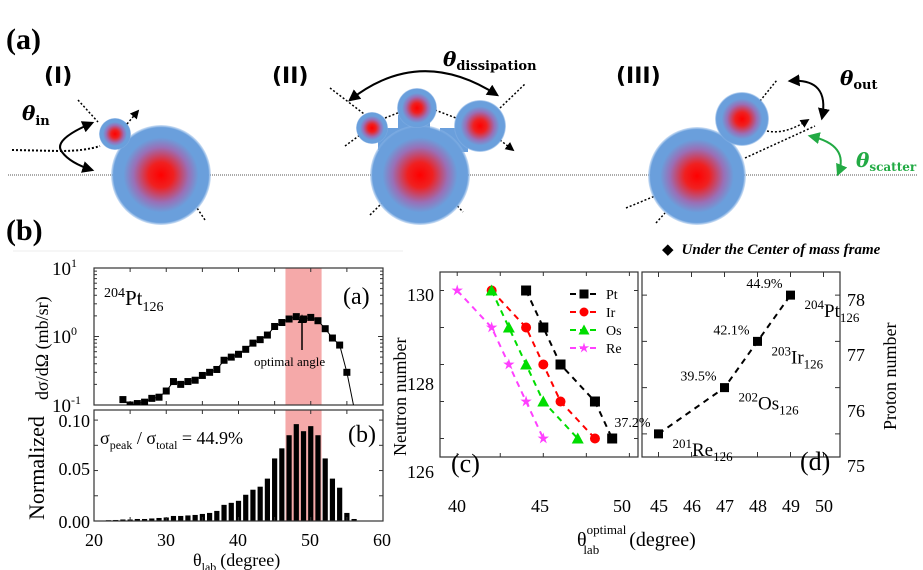 This screenshot has height=570, width=923. Describe the element at coordinates (372, 128) in the screenshot. I see `fragment-nucleus-small` at that location.